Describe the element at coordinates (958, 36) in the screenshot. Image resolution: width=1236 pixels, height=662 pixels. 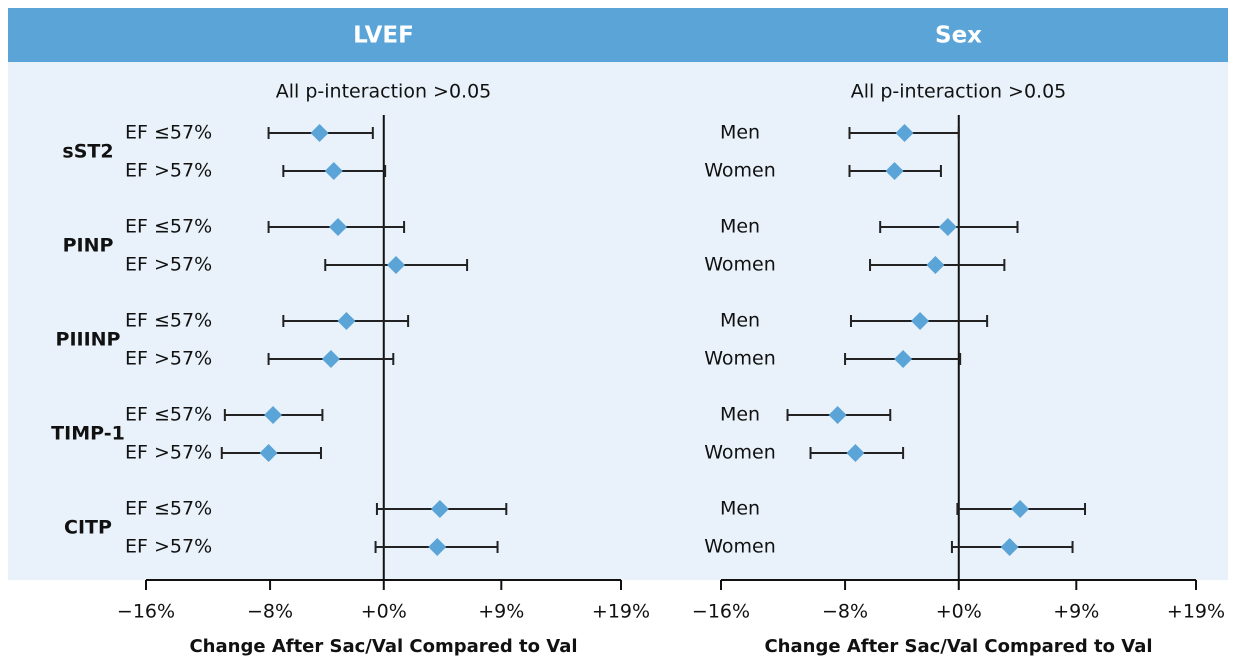
I see `panel-title: Sex` at that location.